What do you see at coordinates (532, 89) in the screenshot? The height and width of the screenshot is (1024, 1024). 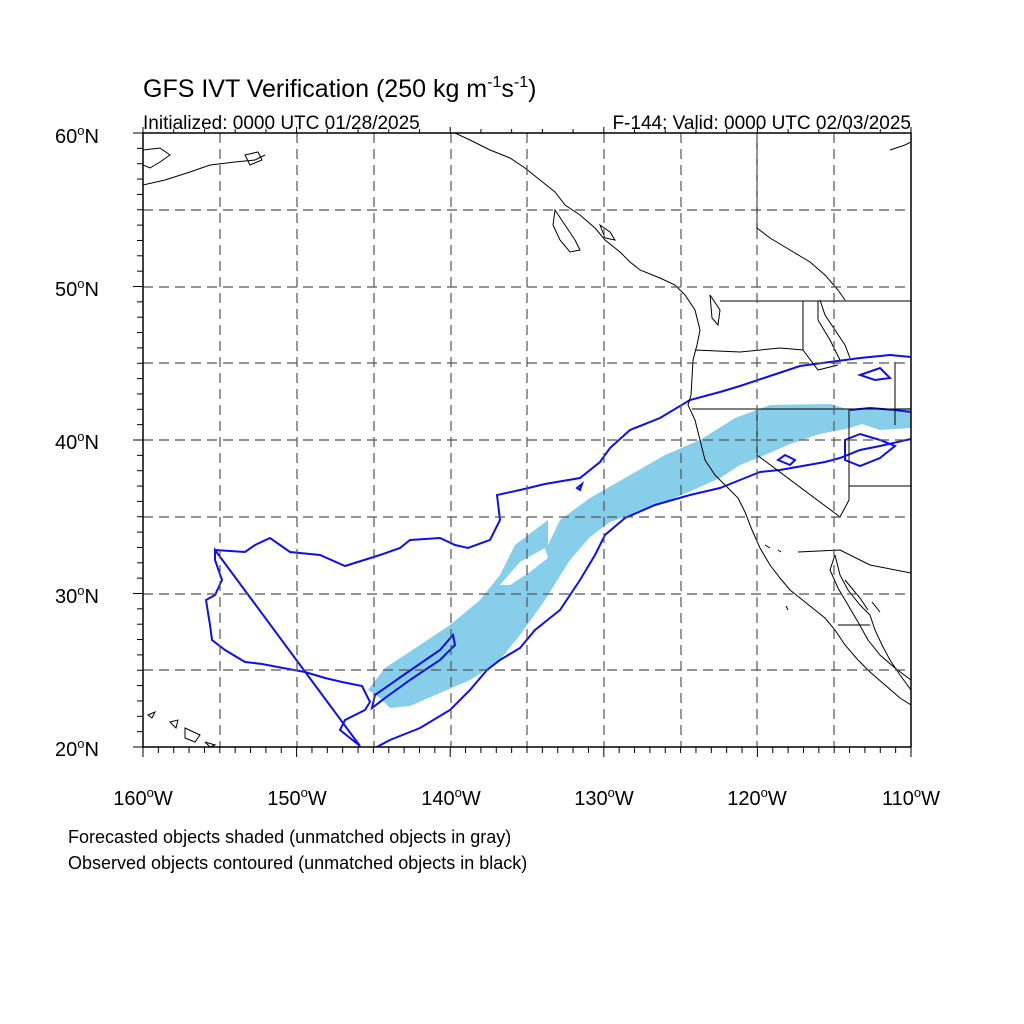 I see `title-close: )` at bounding box center [532, 89].